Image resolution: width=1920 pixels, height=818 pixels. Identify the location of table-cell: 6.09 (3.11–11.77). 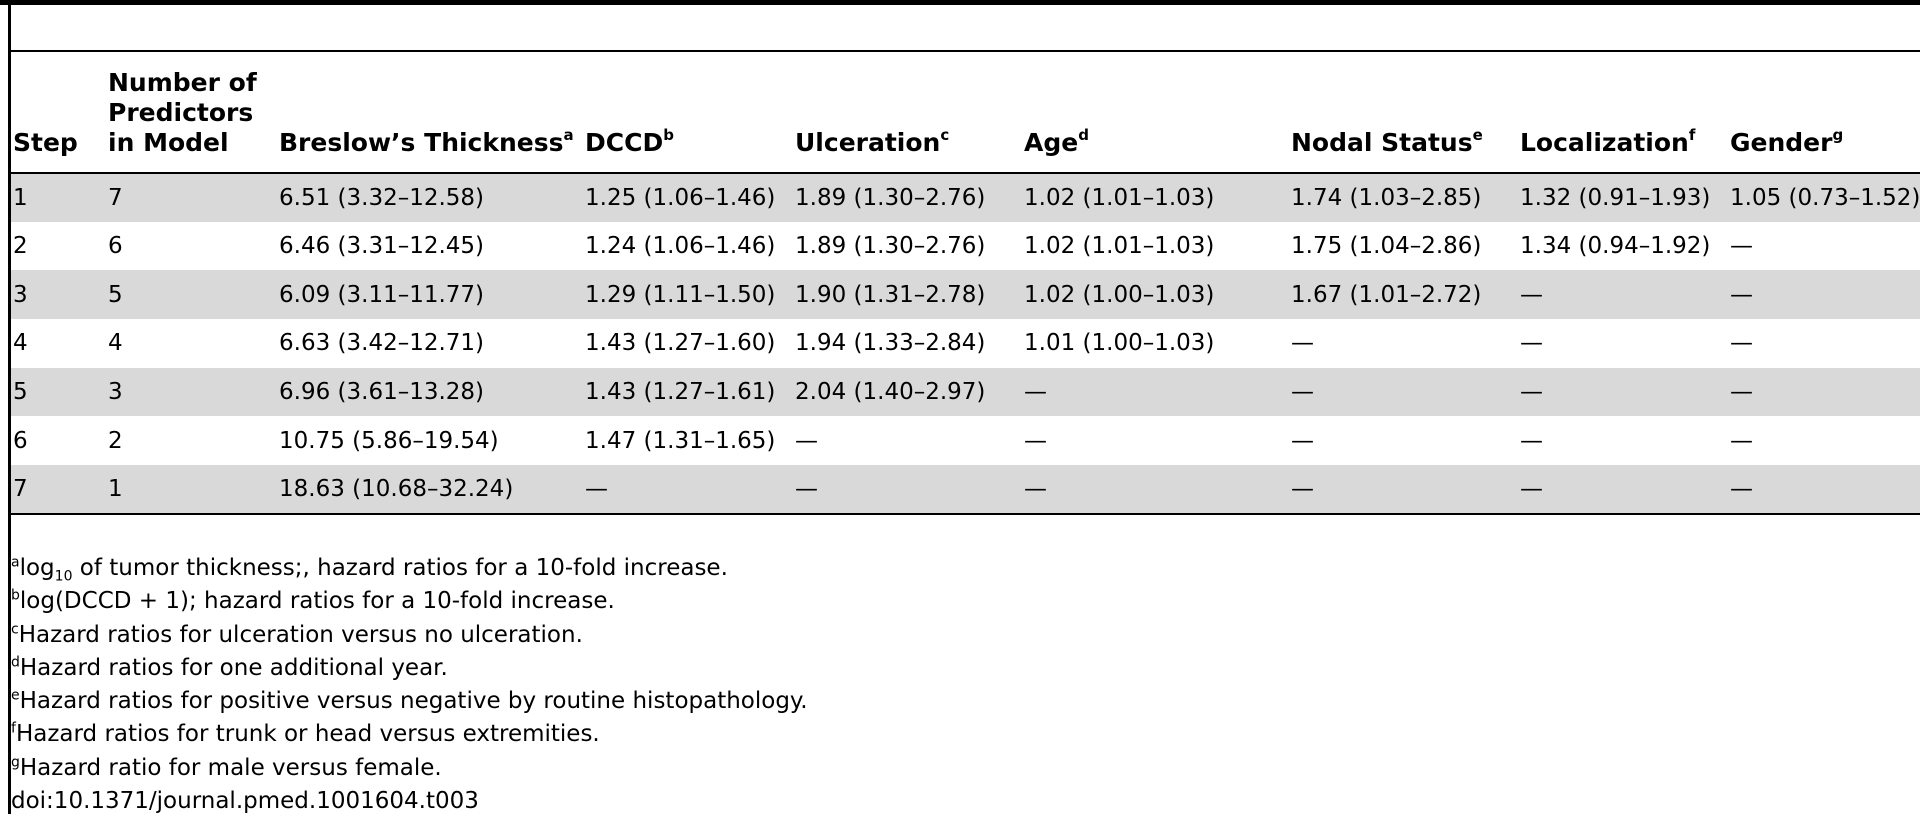
(382, 294).